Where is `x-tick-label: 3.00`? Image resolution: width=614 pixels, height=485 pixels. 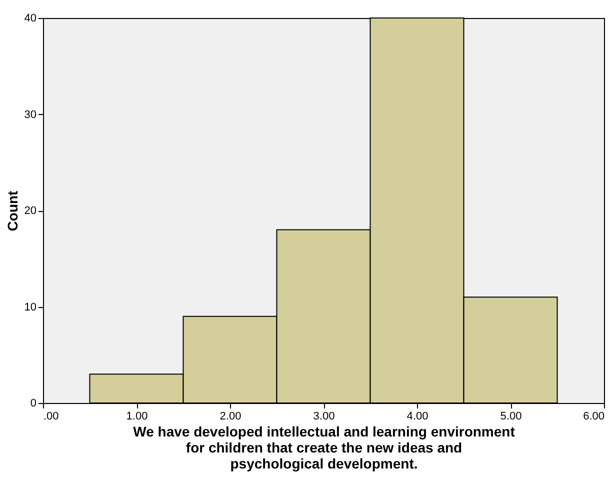 x-tick-label: 3.00 is located at coordinates (324, 416).